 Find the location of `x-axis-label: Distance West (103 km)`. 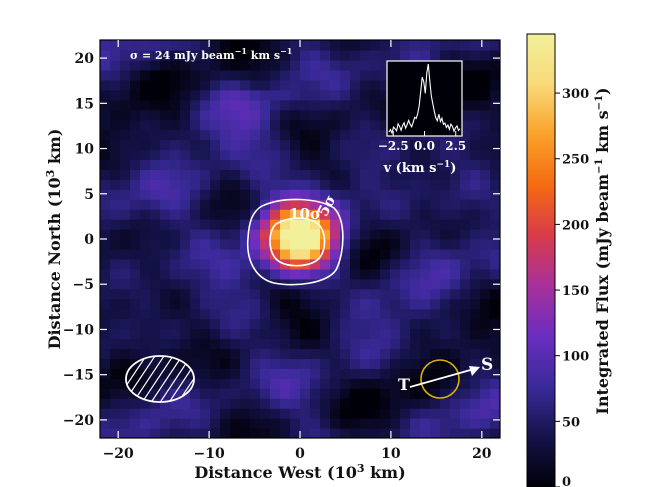

x-axis-label: Distance West (103 km) is located at coordinates (299, 472).